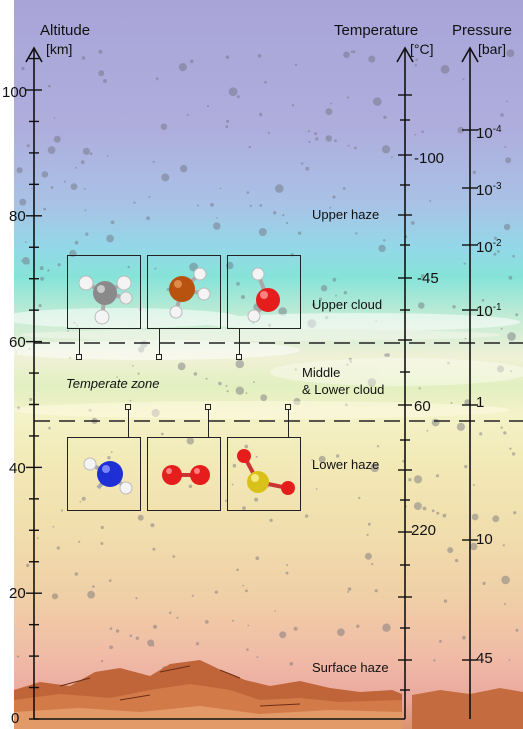 Image resolution: width=523 pixels, height=729 pixels. What do you see at coordinates (104, 474) in the screenshot?
I see `molecule-box-ammonia` at bounding box center [104, 474].